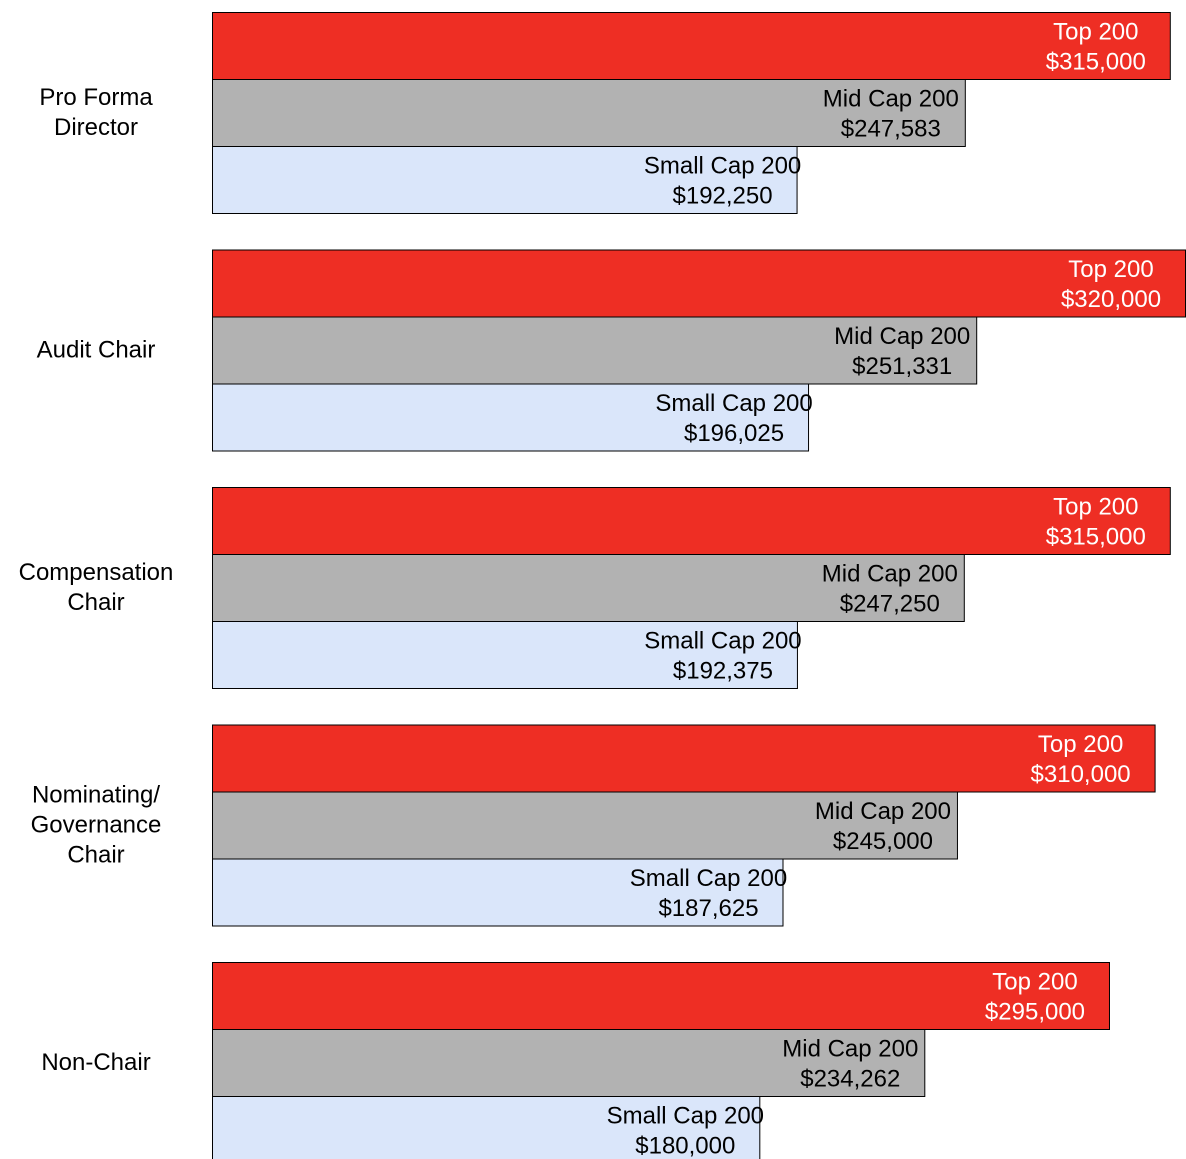 The height and width of the screenshot is (1159, 1186). What do you see at coordinates (96, 350) in the screenshot?
I see `category-label: Audit Chair` at bounding box center [96, 350].